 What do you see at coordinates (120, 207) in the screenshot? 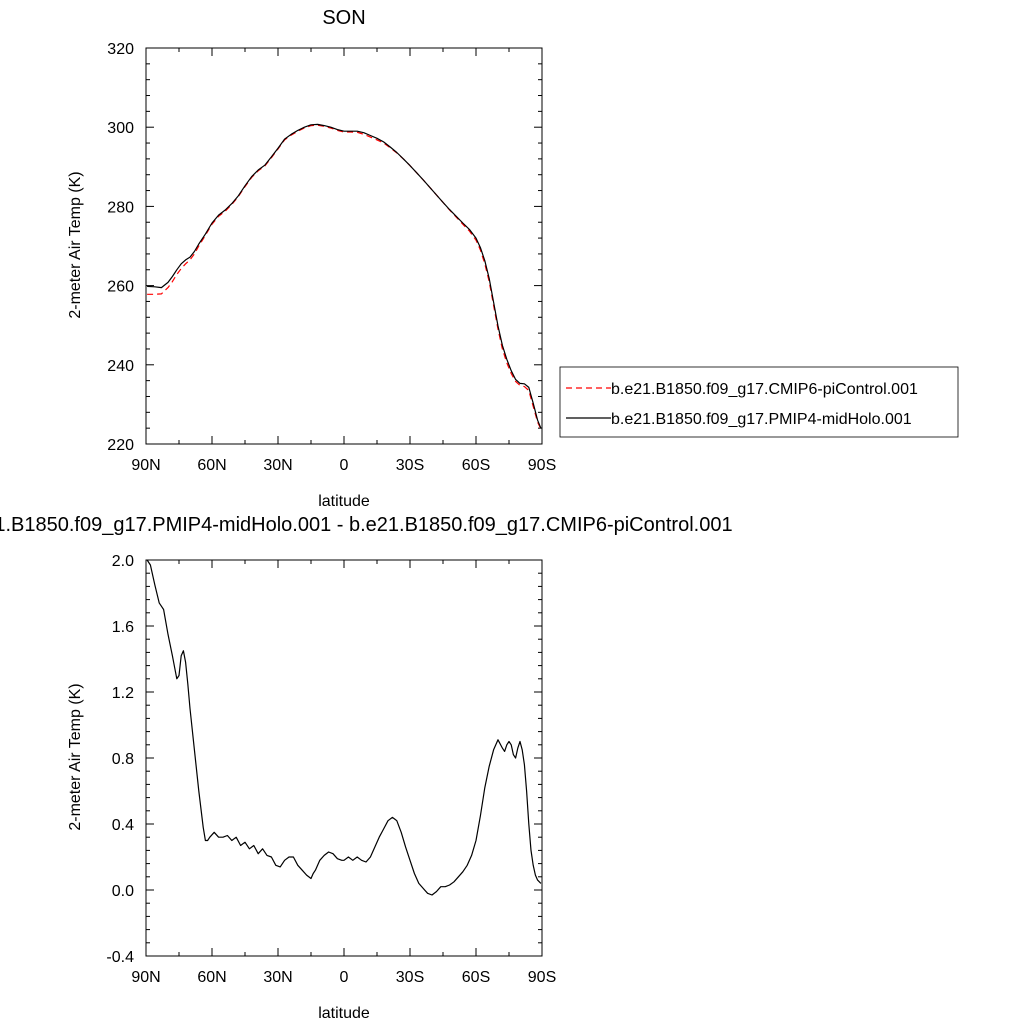
I see `top-chart-y-tick-label: 280` at bounding box center [120, 207].